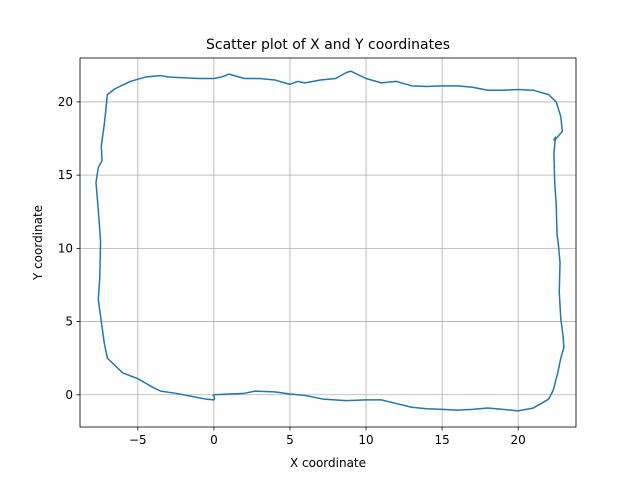 The image size is (640, 480). Describe the element at coordinates (328, 463) in the screenshot. I see `x-axis-label: X coordinate` at that location.